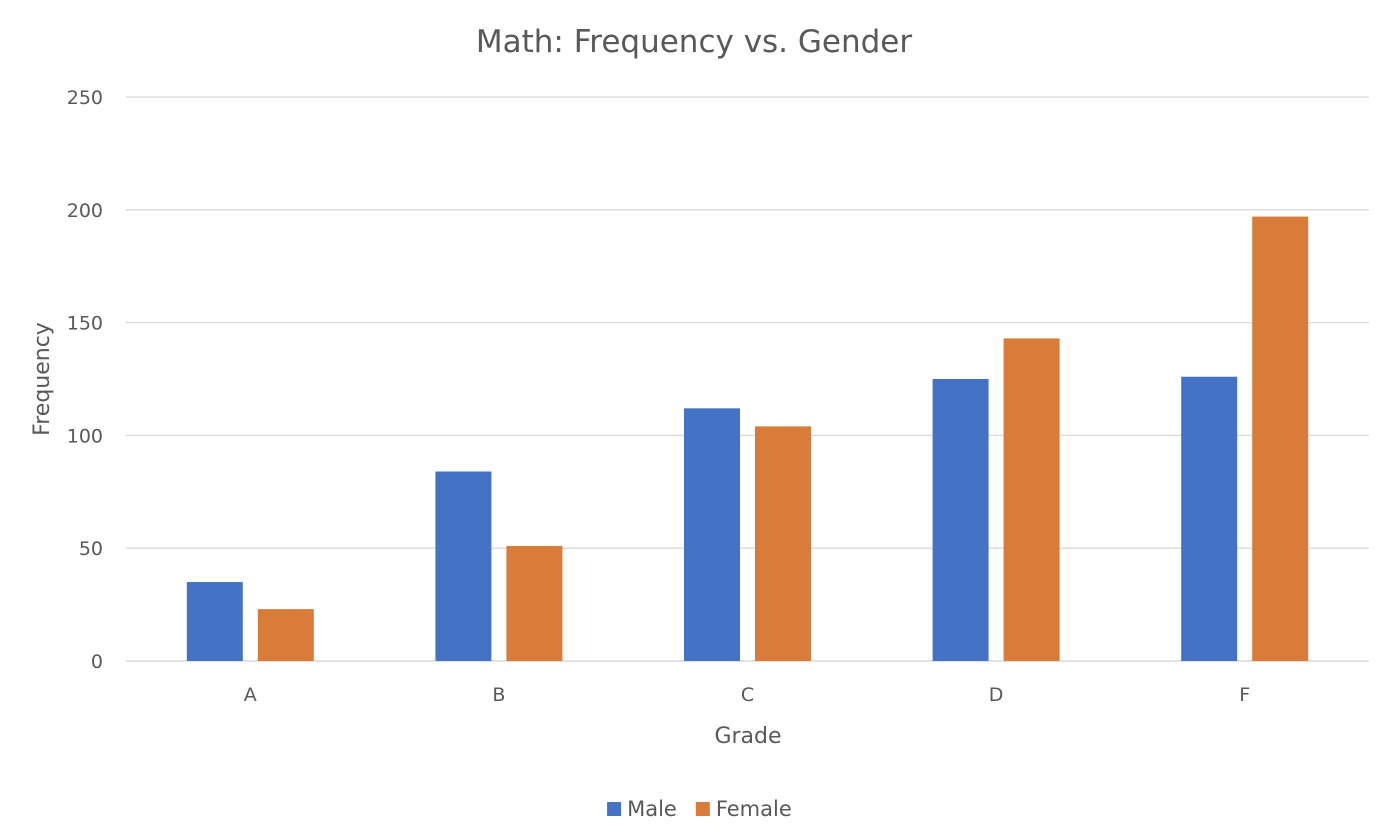  I want to click on legend-label: Female, so click(754, 809).